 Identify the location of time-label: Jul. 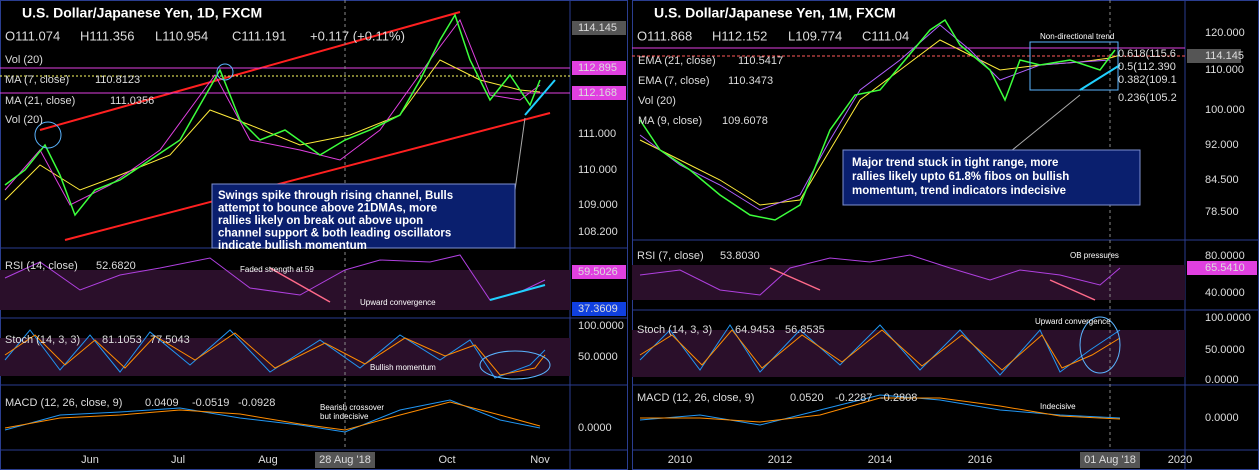
(178, 460).